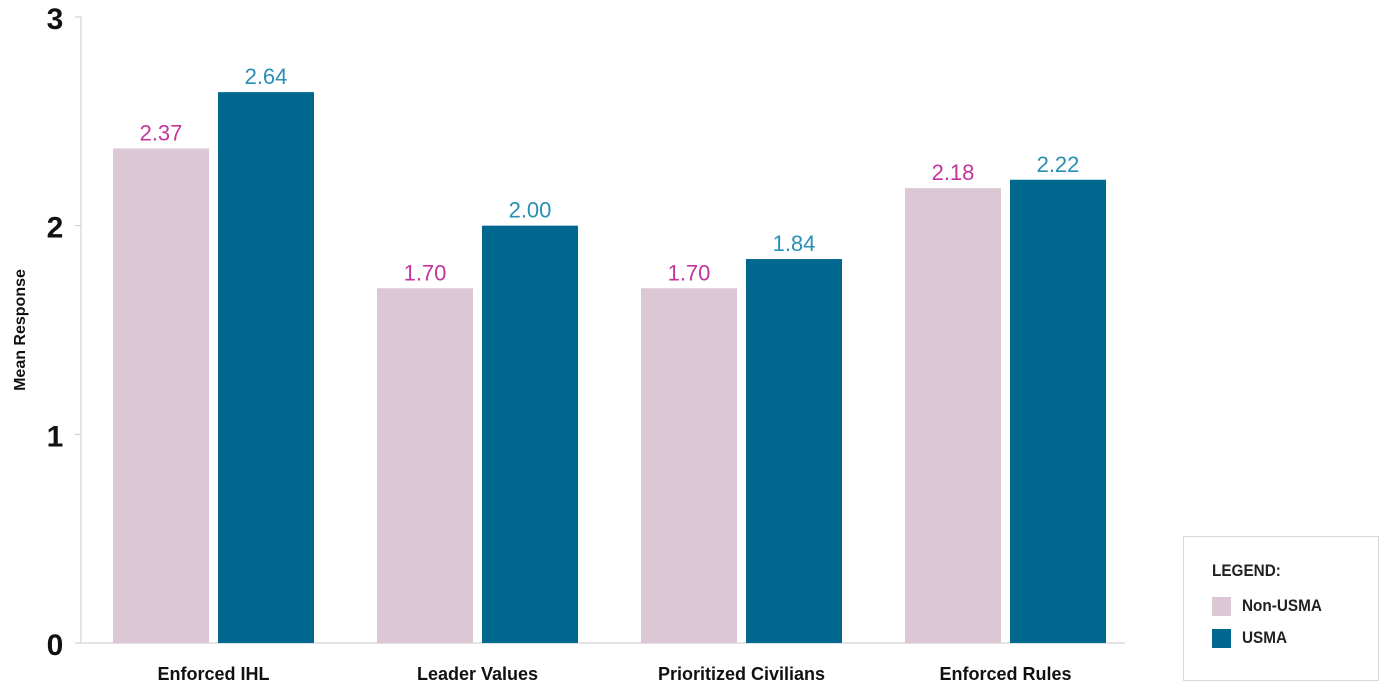 The image size is (1393, 696). I want to click on x-category-label: Prioritized Civilians, so click(741, 674).